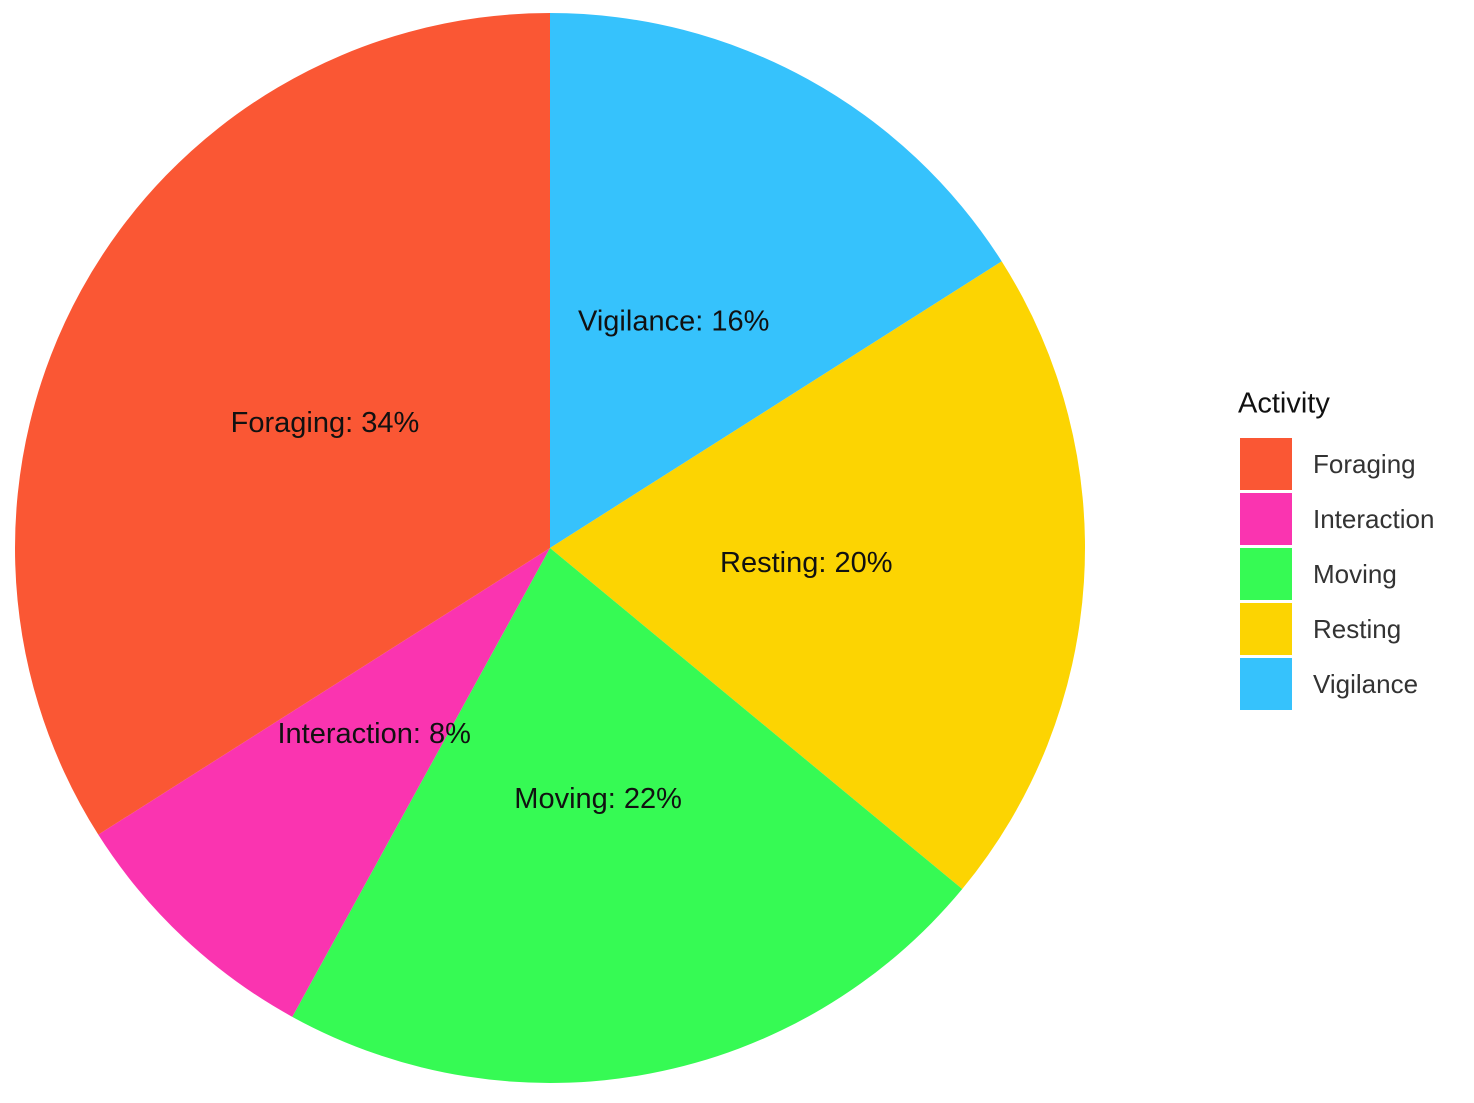 This screenshot has width=1474, height=1103. I want to click on slice-label: Foraging: 34%, so click(325, 423).